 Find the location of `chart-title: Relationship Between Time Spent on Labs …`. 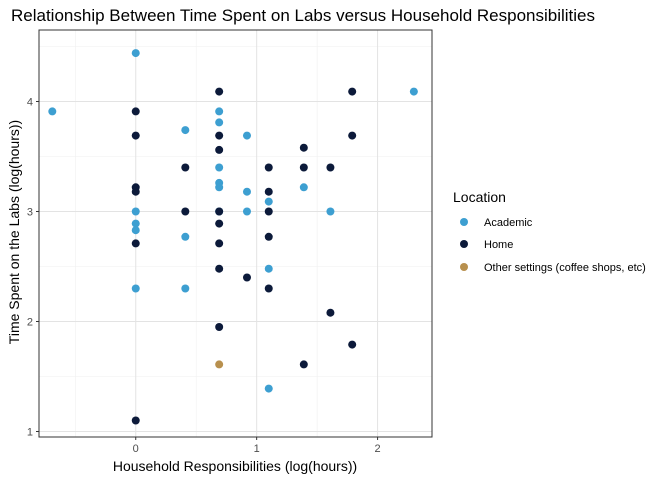

chart-title: Relationship Between Time Spent on Labs … is located at coordinates (303, 15).